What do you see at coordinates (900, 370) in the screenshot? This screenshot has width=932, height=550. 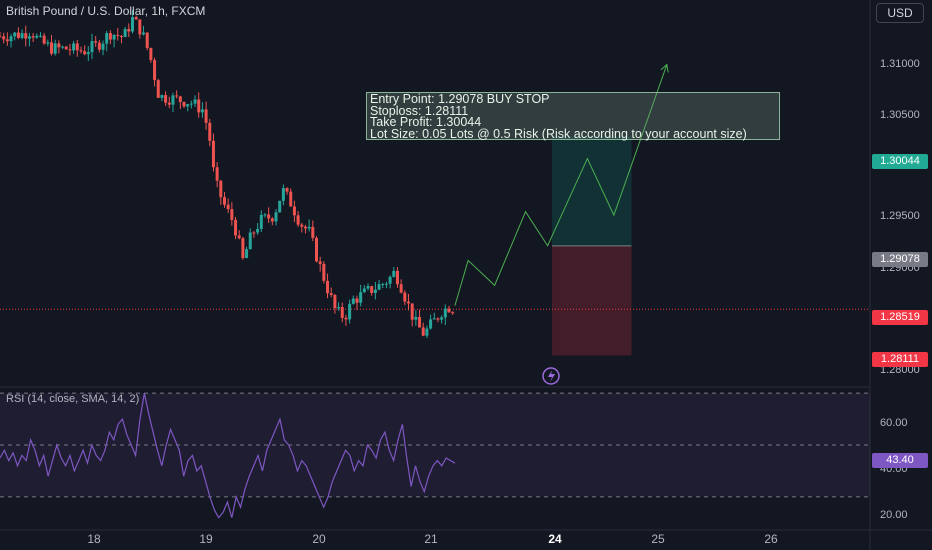 I see `y-tick-label: 1.28000` at bounding box center [900, 370].